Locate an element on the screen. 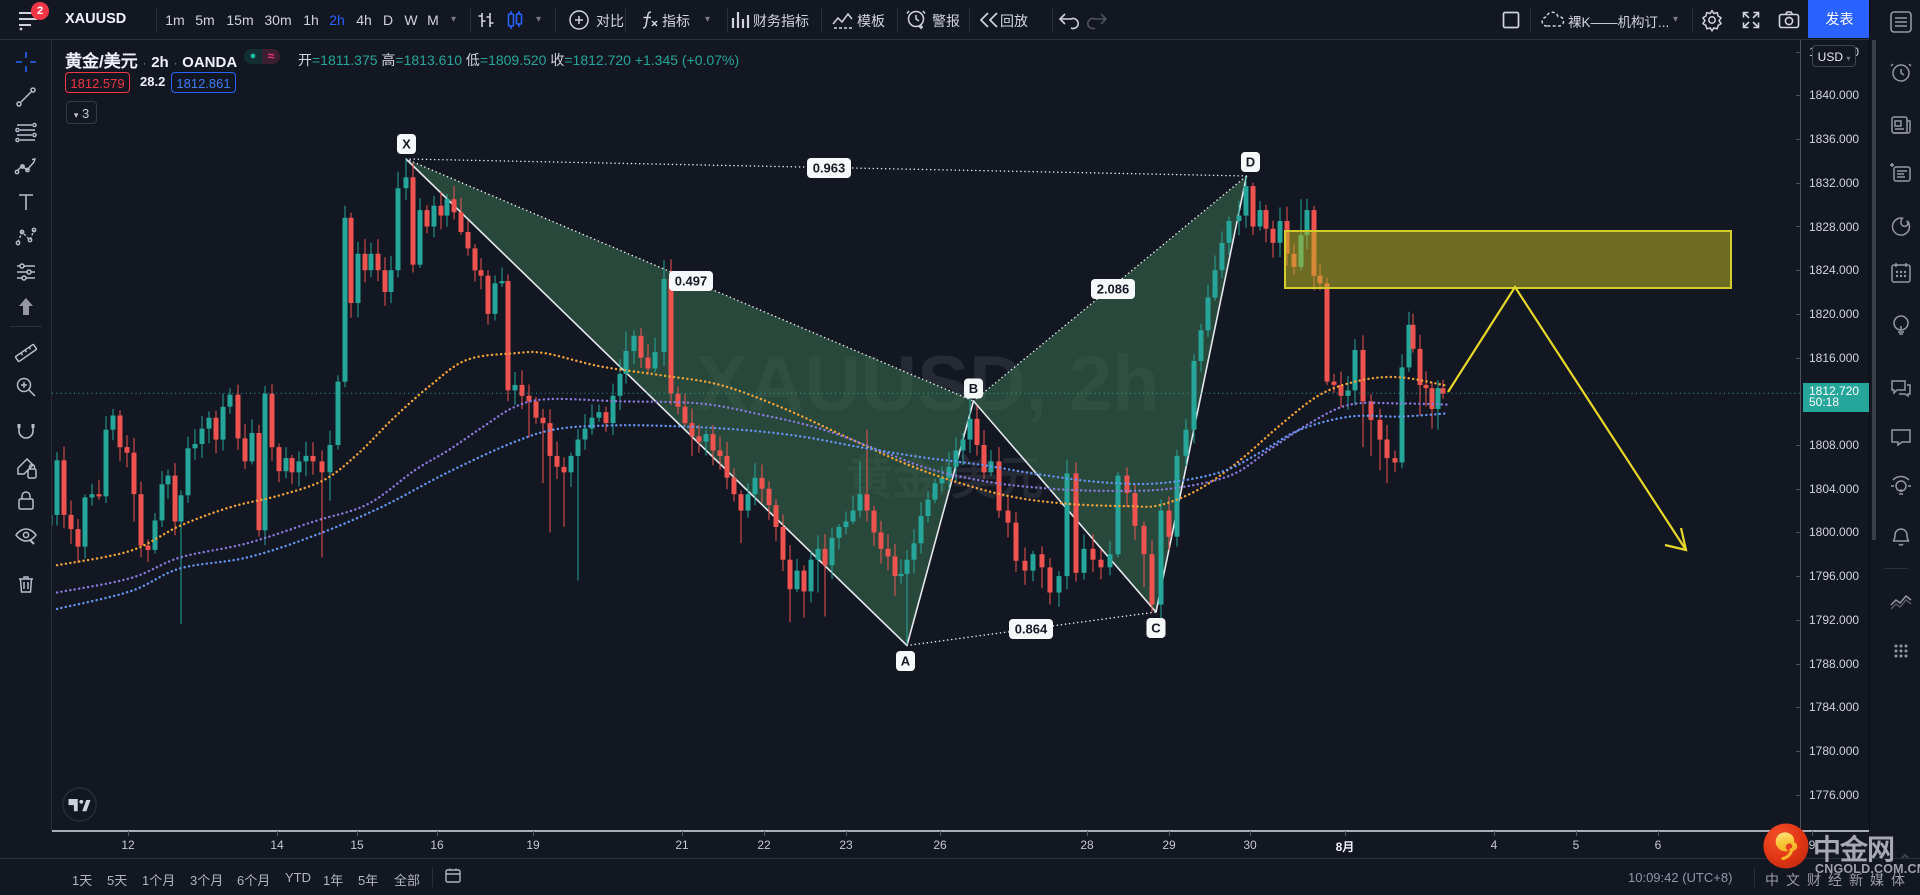 Image resolution: width=1920 pixels, height=895 pixels. svg-text: B is located at coordinates (973, 388).